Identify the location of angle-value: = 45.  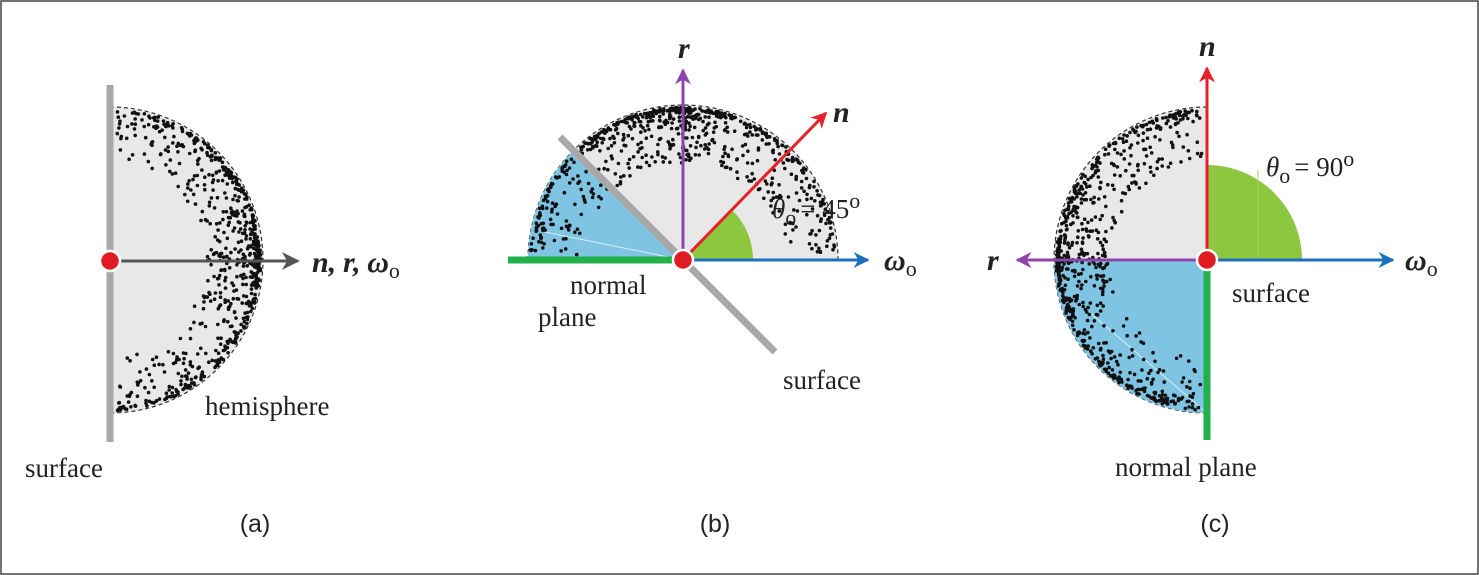
(824, 209).